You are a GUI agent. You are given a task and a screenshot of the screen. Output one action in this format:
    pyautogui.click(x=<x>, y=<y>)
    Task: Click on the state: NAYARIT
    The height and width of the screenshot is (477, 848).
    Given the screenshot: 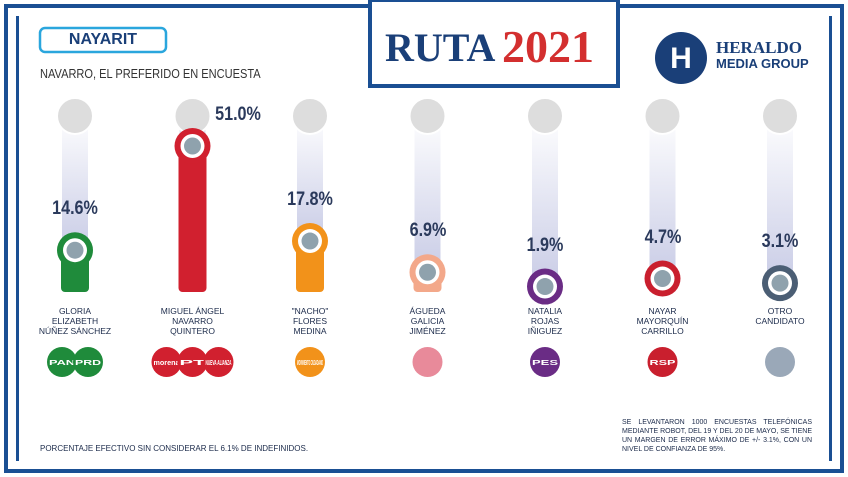 What is the action you would take?
    pyautogui.click(x=103, y=39)
    